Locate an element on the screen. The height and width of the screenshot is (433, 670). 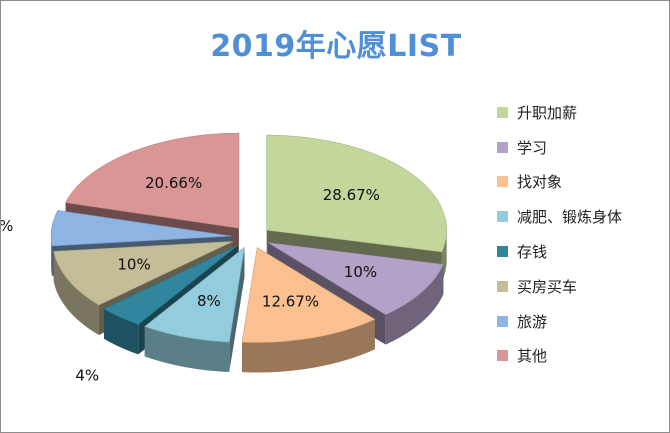
data-label: 4% is located at coordinates (87, 375).